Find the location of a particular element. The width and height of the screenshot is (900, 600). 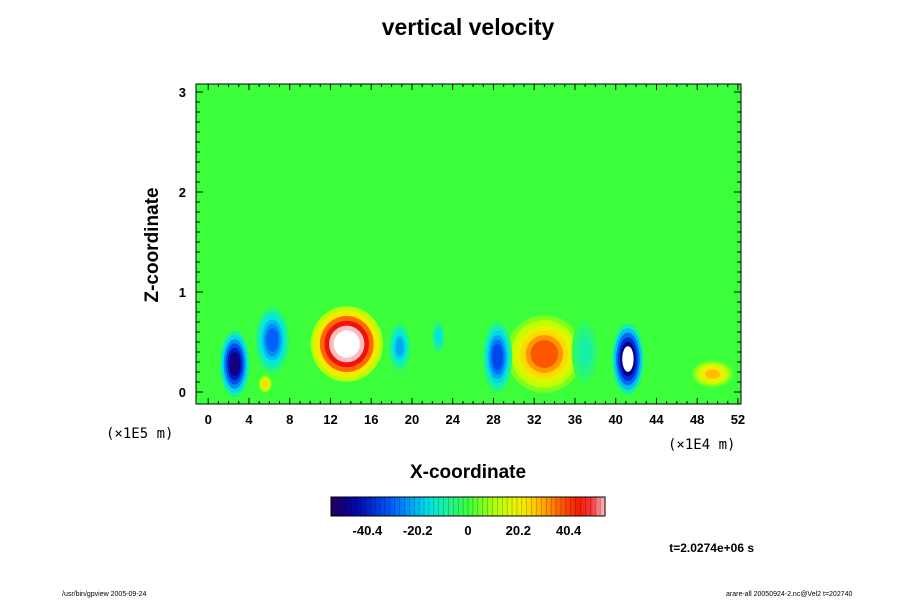

x-tick-label: 44 is located at coordinates (656, 419).